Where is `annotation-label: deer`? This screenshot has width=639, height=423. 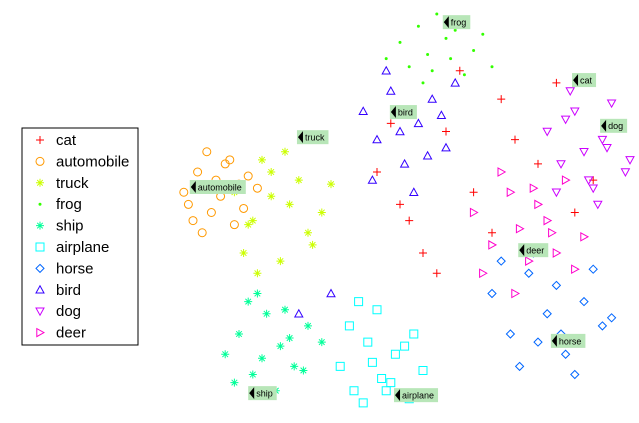
annotation-label: deer is located at coordinates (535, 251).